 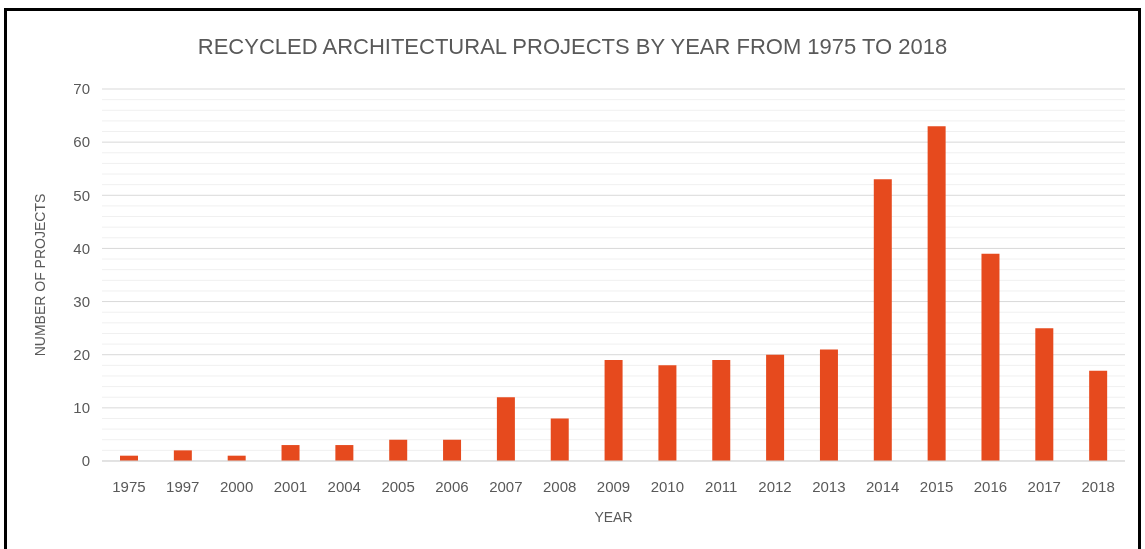 I want to click on y-tick-label: 0, so click(x=85, y=461).